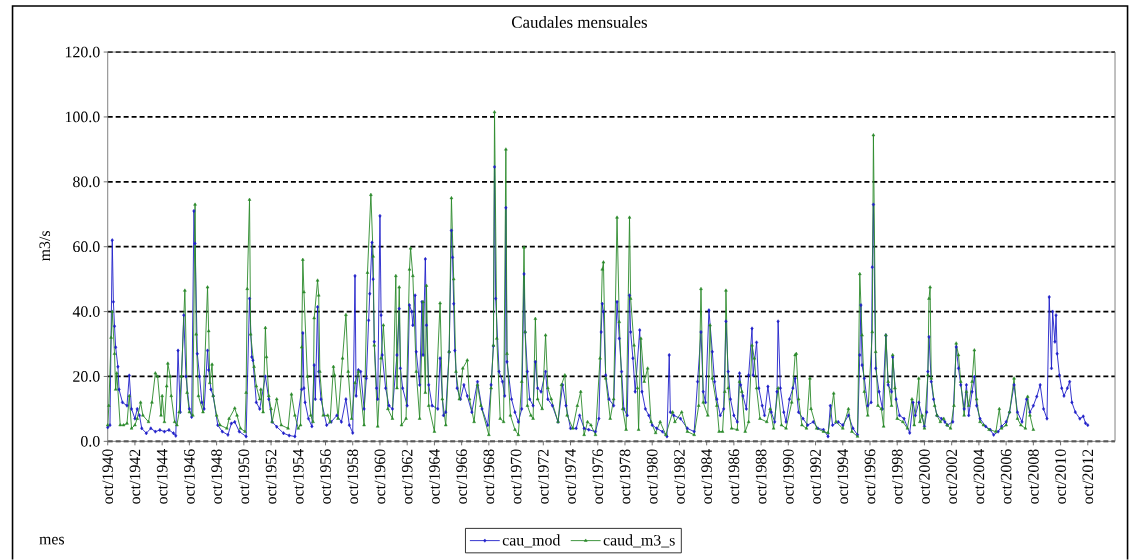  Describe the element at coordinates (897, 476) in the screenshot. I see `x-tick-label: oct/1998` at that location.